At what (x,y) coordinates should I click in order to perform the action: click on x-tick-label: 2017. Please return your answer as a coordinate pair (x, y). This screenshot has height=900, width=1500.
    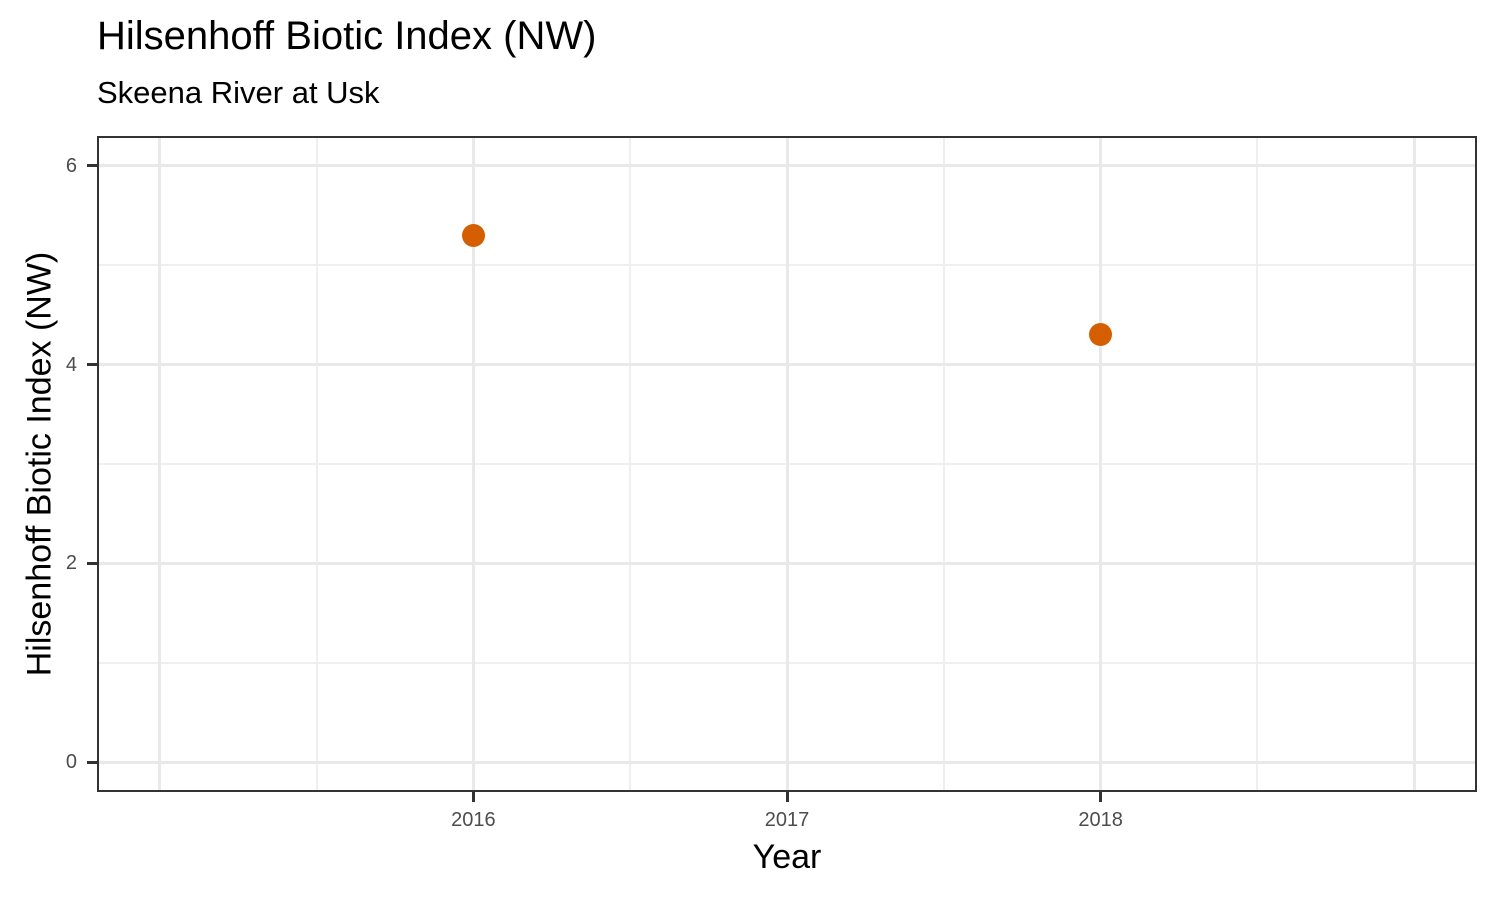
    Looking at the image, I should click on (787, 820).